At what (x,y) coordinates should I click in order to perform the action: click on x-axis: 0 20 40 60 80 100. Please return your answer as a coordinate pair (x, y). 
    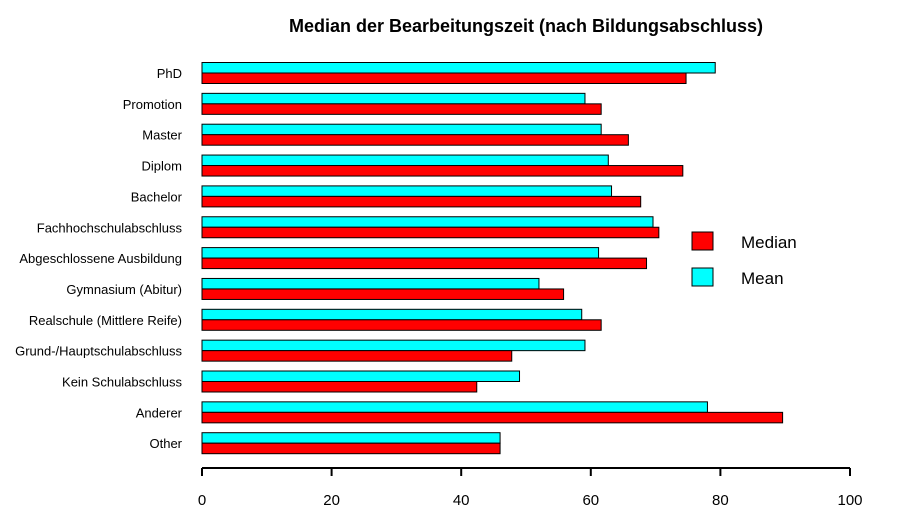
    Looking at the image, I should click on (530, 488).